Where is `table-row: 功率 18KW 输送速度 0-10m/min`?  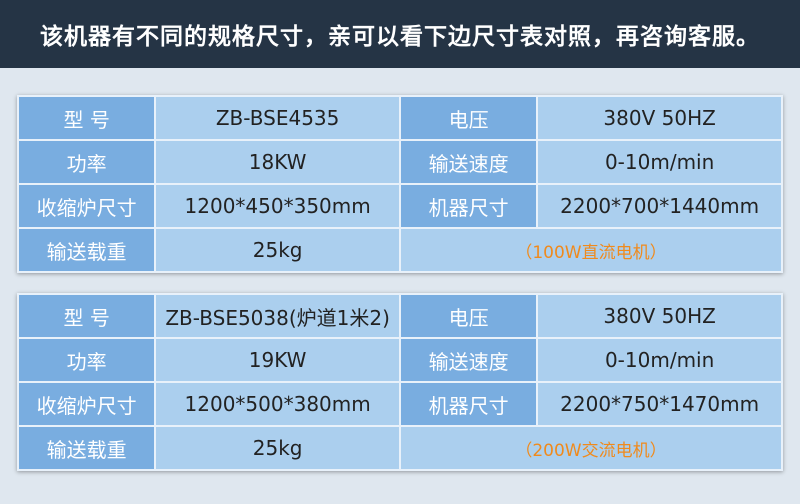
table-row: 功率 18KW 输送速度 0-10m/min is located at coordinates (399, 162).